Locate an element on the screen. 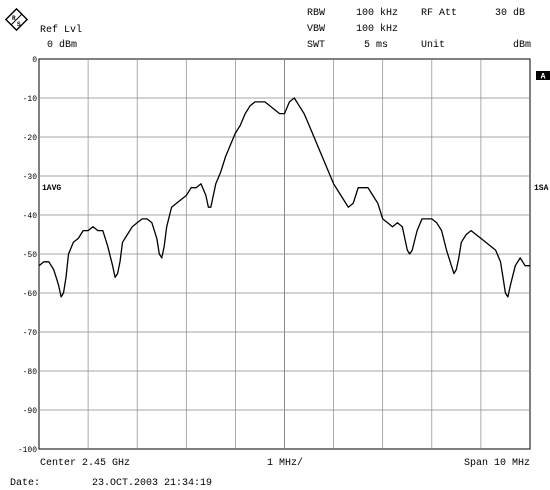  ref-level-value: 0 dBm is located at coordinates (62, 45).